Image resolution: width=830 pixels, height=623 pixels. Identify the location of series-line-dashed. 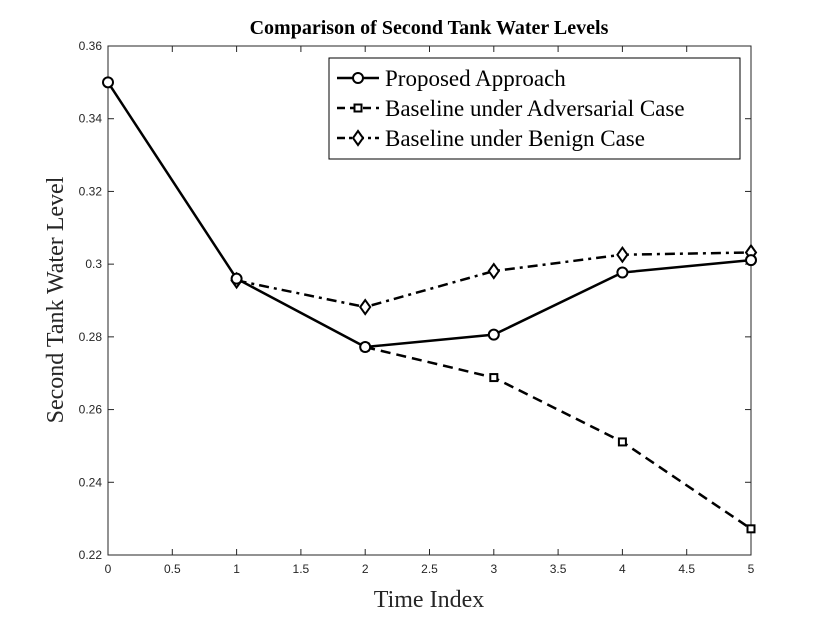
(558, 437).